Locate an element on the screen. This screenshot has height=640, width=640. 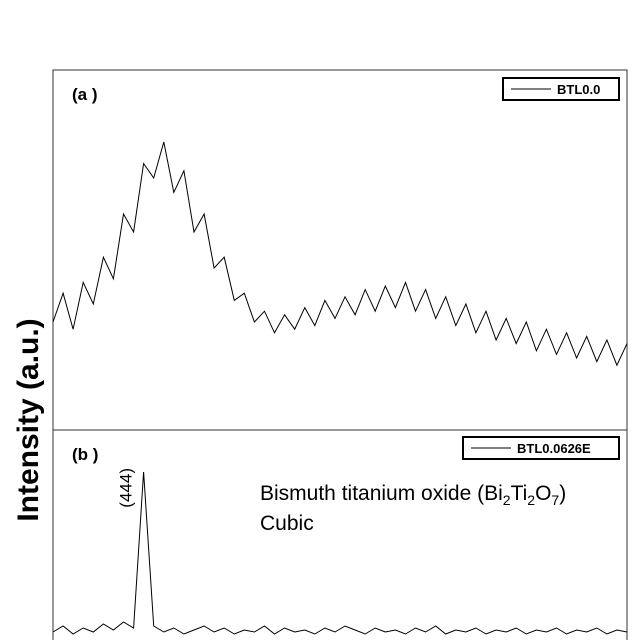
y-axis-label: Intensity (a.u.) is located at coordinates (28, 419).